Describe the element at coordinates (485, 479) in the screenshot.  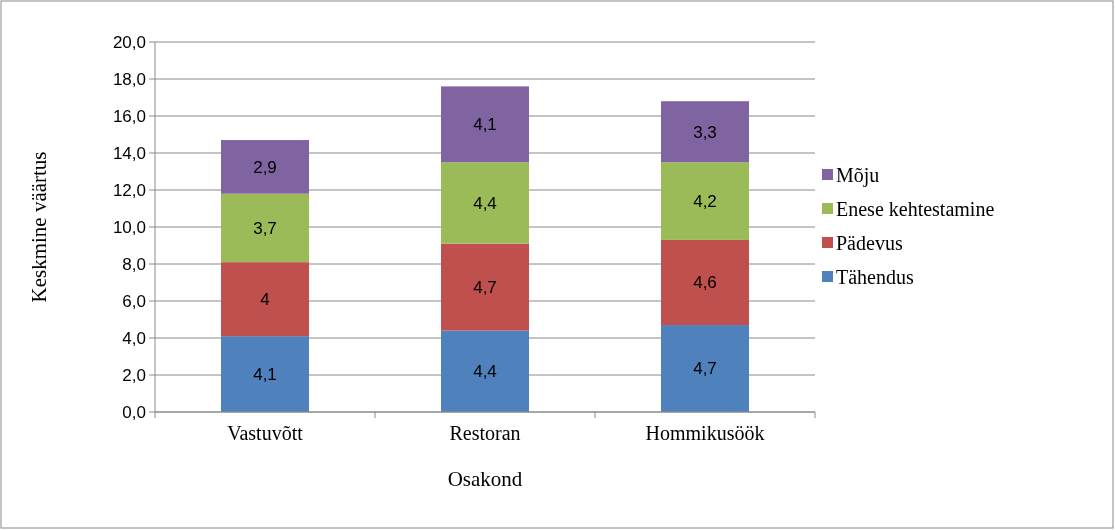
I see `x-axis-title: Osakond` at that location.